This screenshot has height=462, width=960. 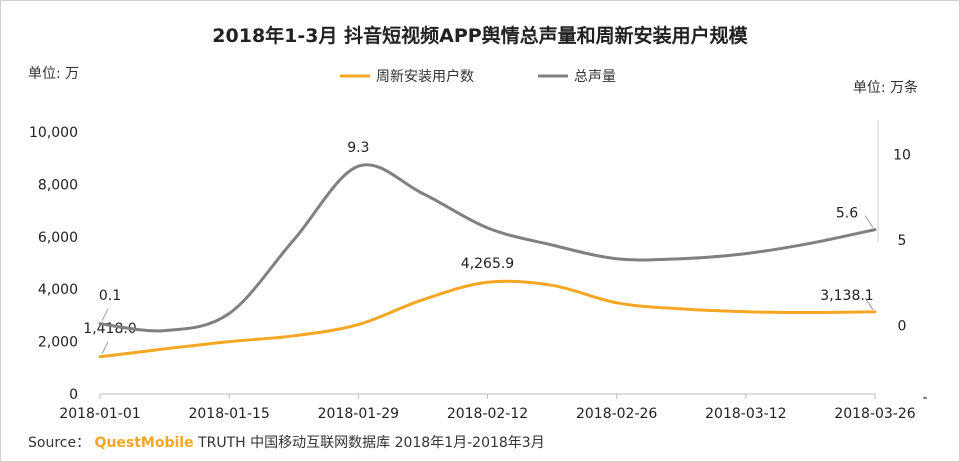 I want to click on data-label-0-6: 4,265.9, so click(x=487, y=264).